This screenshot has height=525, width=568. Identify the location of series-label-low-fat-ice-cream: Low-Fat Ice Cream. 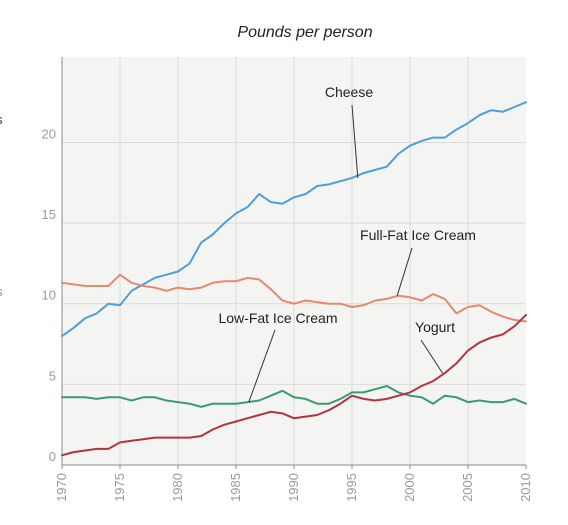
(277, 318).